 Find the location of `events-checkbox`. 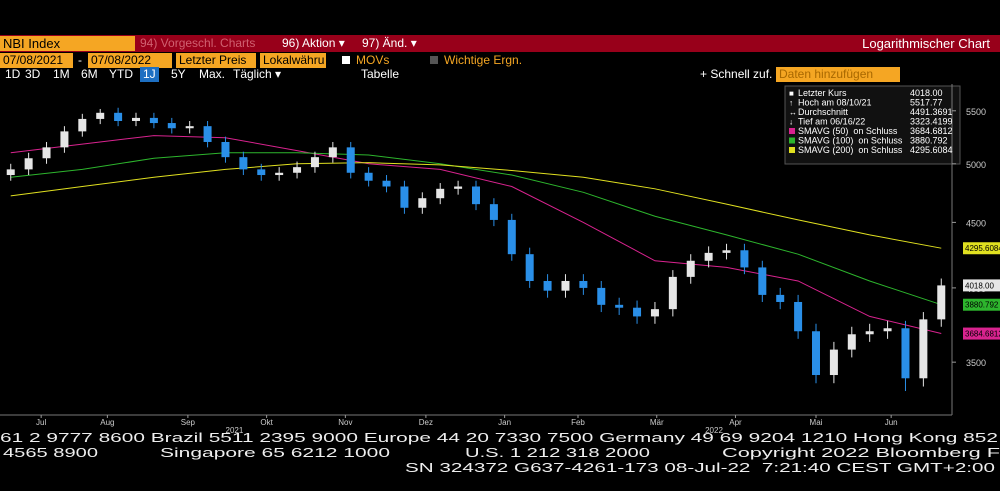

events-checkbox is located at coordinates (434, 60).